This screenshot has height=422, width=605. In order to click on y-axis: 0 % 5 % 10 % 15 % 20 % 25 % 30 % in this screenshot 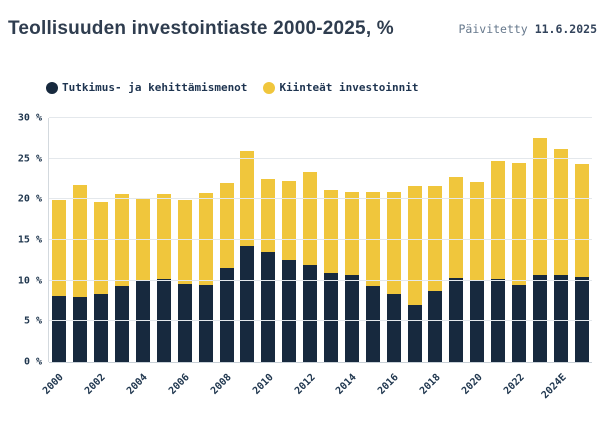, I will do `click(21, 240)`.